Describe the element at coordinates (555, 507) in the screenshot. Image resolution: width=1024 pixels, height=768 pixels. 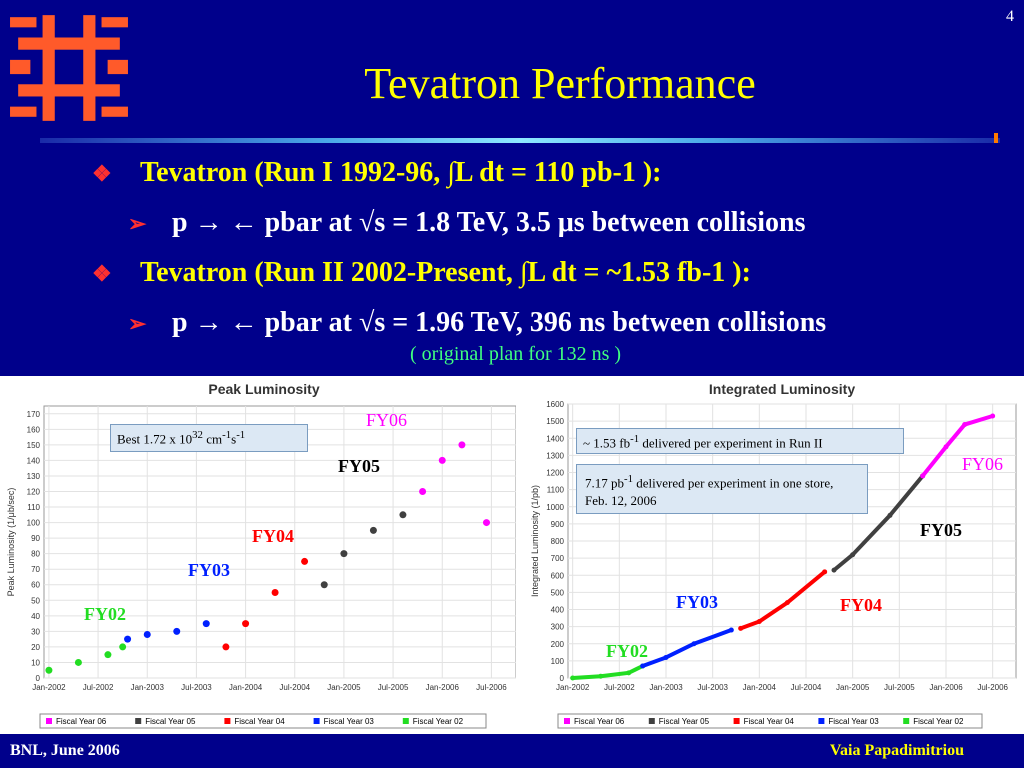
I see `y-tick-label: 1000` at that location.